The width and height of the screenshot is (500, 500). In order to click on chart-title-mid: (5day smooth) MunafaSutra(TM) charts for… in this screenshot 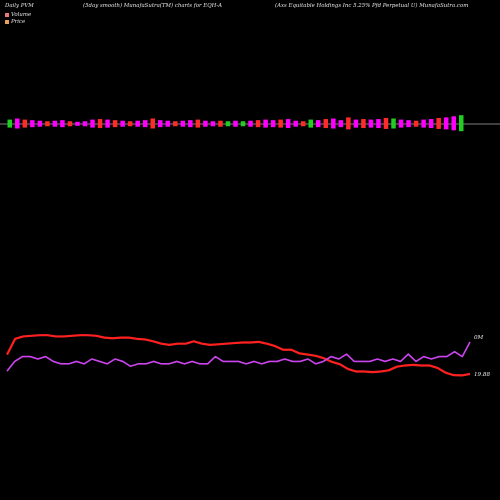, I will do `click(153, 6)`.